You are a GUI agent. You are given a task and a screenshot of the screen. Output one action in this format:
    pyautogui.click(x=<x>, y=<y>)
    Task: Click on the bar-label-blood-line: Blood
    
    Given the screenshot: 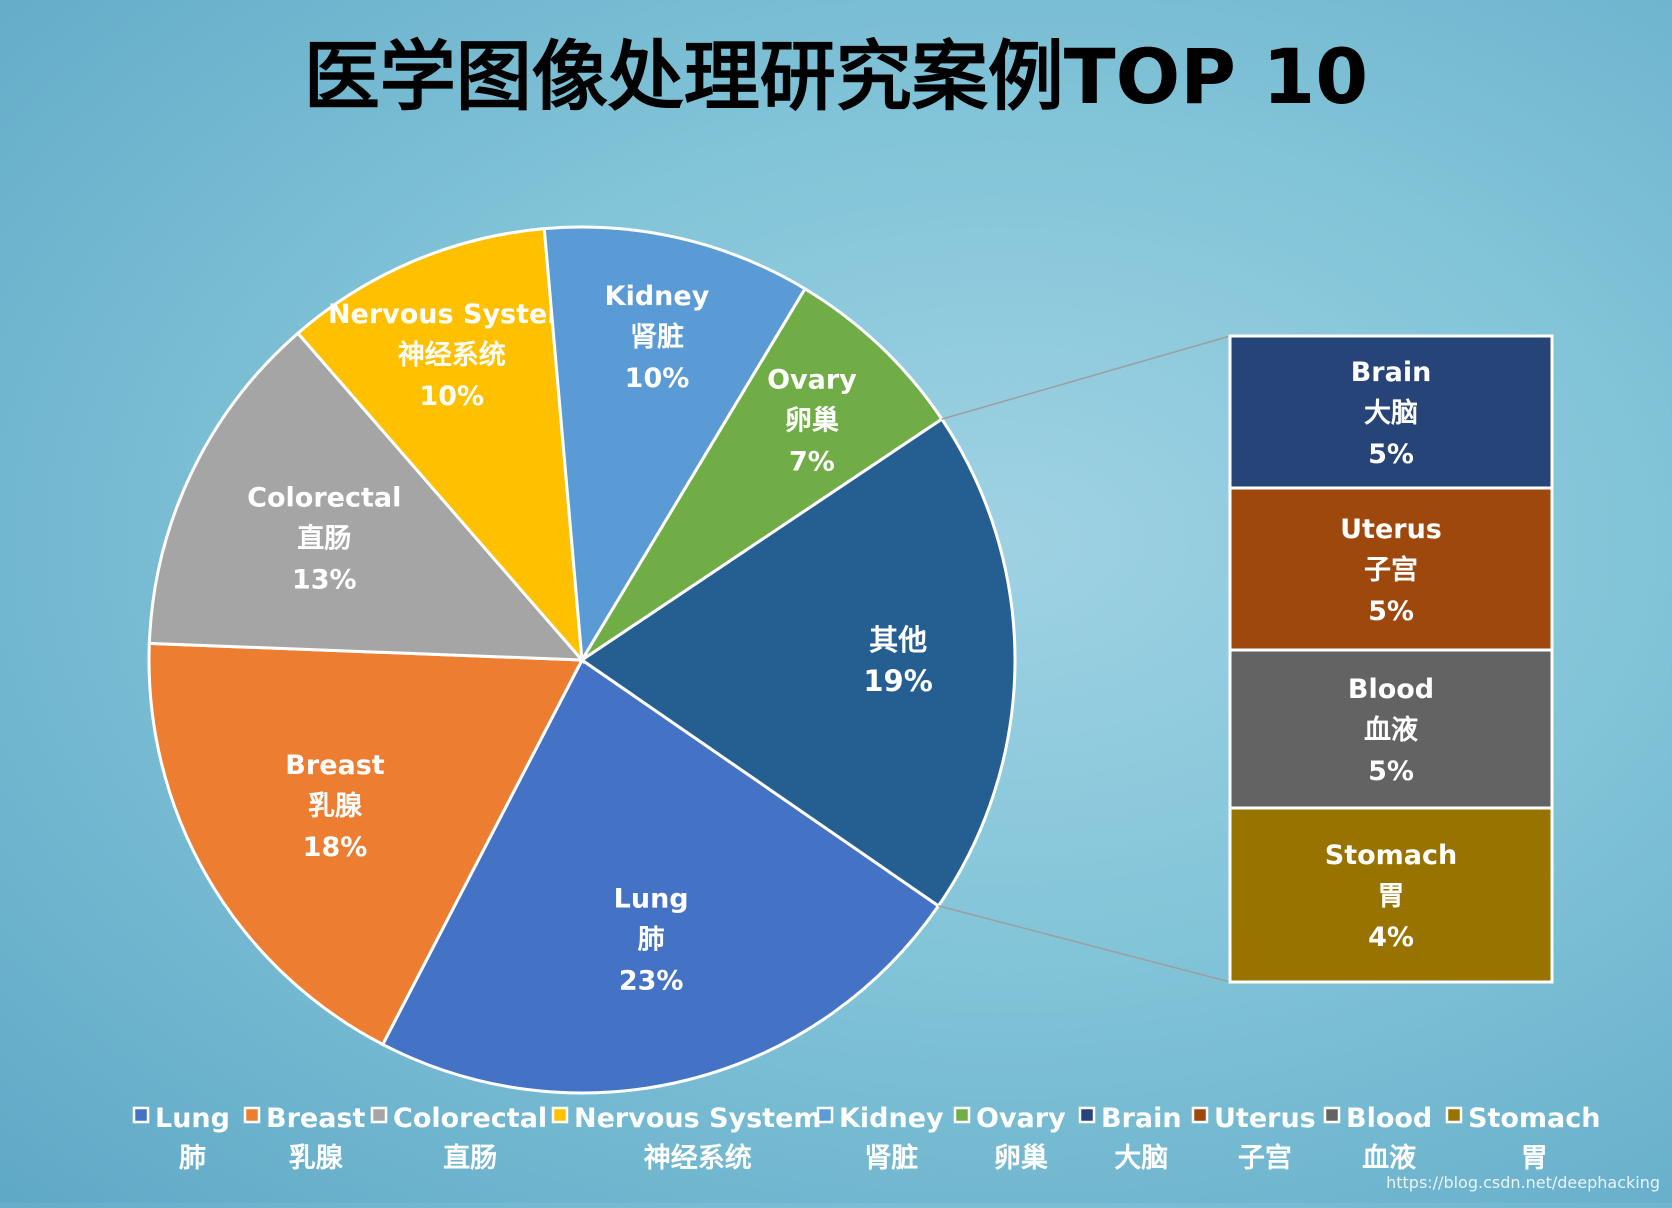 What is the action you would take?
    pyautogui.click(x=1391, y=689)
    